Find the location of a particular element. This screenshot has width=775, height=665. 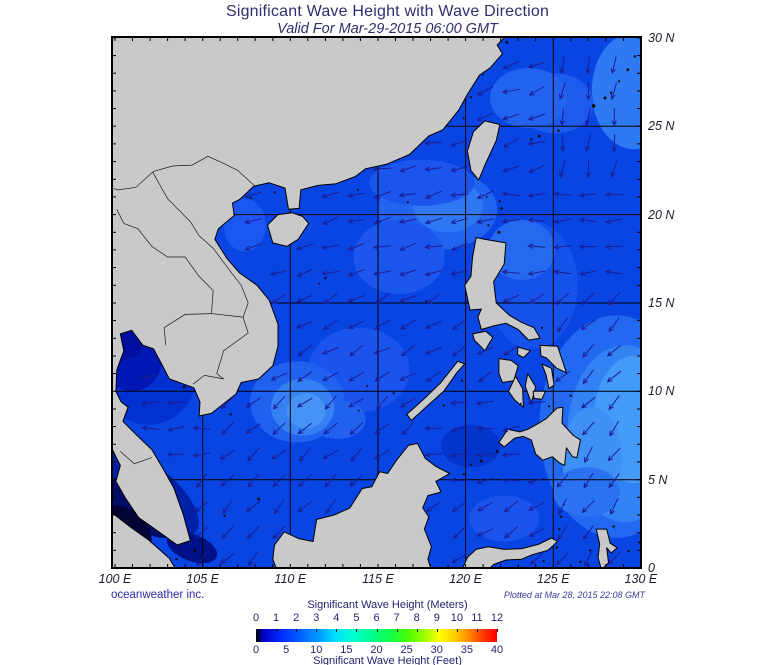

land-luzon is located at coordinates (502, 289).